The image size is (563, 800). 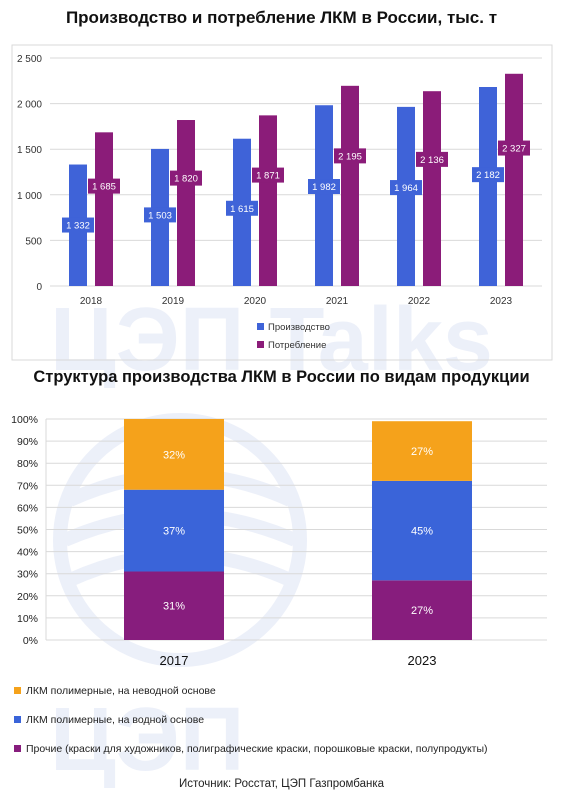 I want to click on production-data-label: 1 964, so click(x=406, y=188).